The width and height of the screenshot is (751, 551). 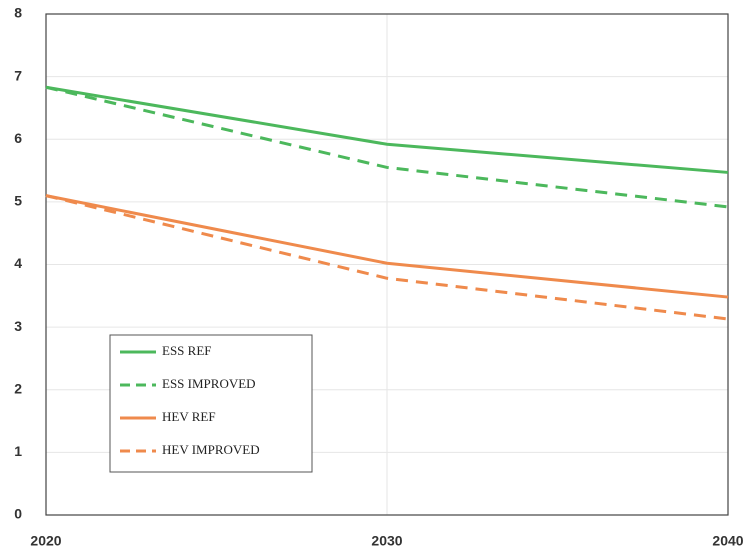 What do you see at coordinates (187, 350) in the screenshot?
I see `legend-label: ESS REF` at bounding box center [187, 350].